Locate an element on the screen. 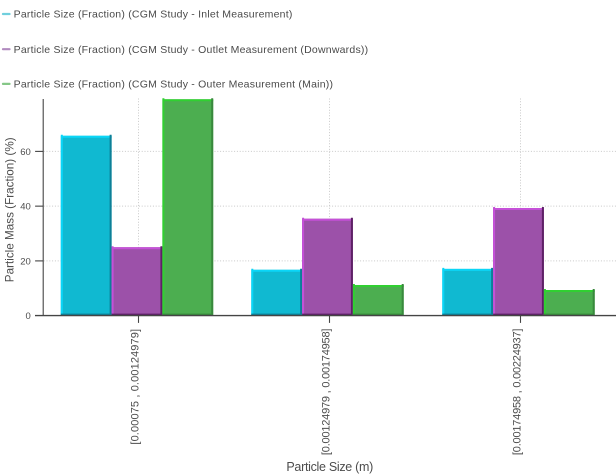 This screenshot has height=476, width=616. svg-text: 20 is located at coordinates (25, 261).